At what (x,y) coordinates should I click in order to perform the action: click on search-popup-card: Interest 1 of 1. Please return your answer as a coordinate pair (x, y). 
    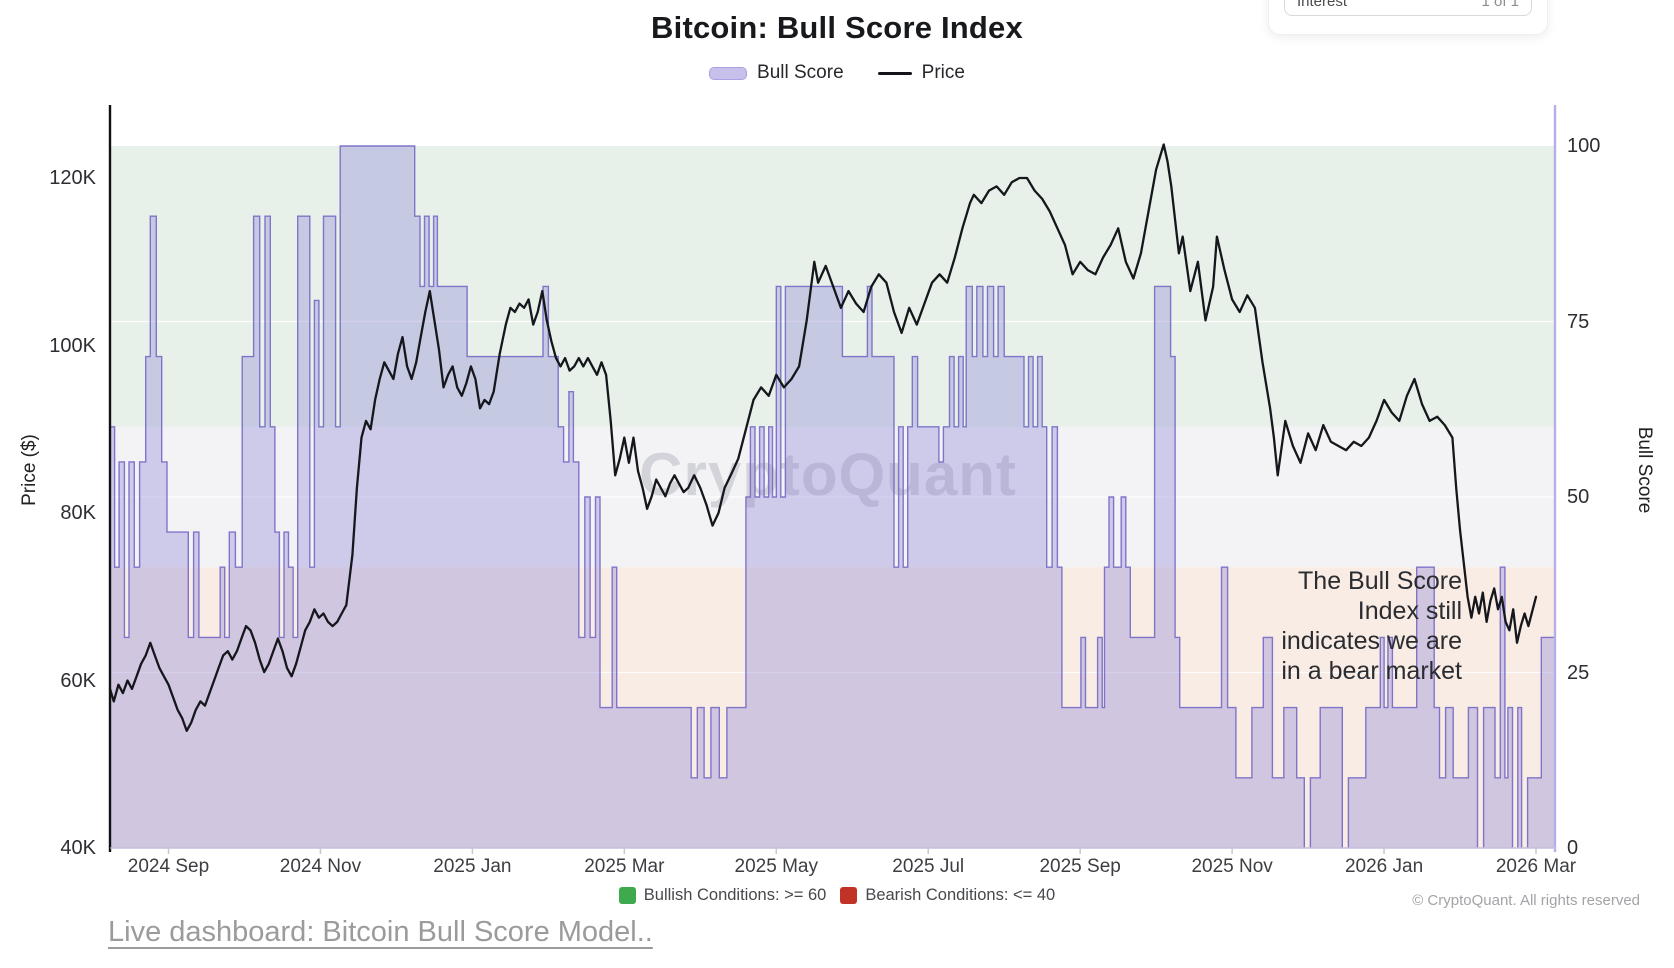
    Looking at the image, I should click on (1408, 17).